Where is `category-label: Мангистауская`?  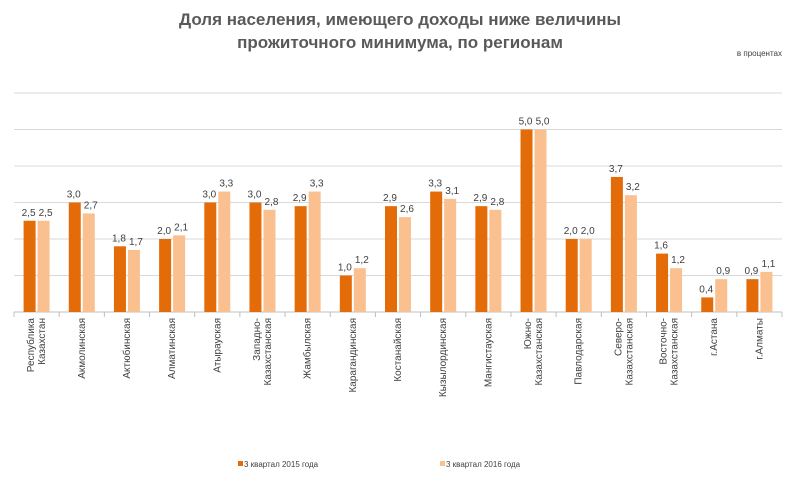 category-label: Мангистауская is located at coordinates (488, 352).